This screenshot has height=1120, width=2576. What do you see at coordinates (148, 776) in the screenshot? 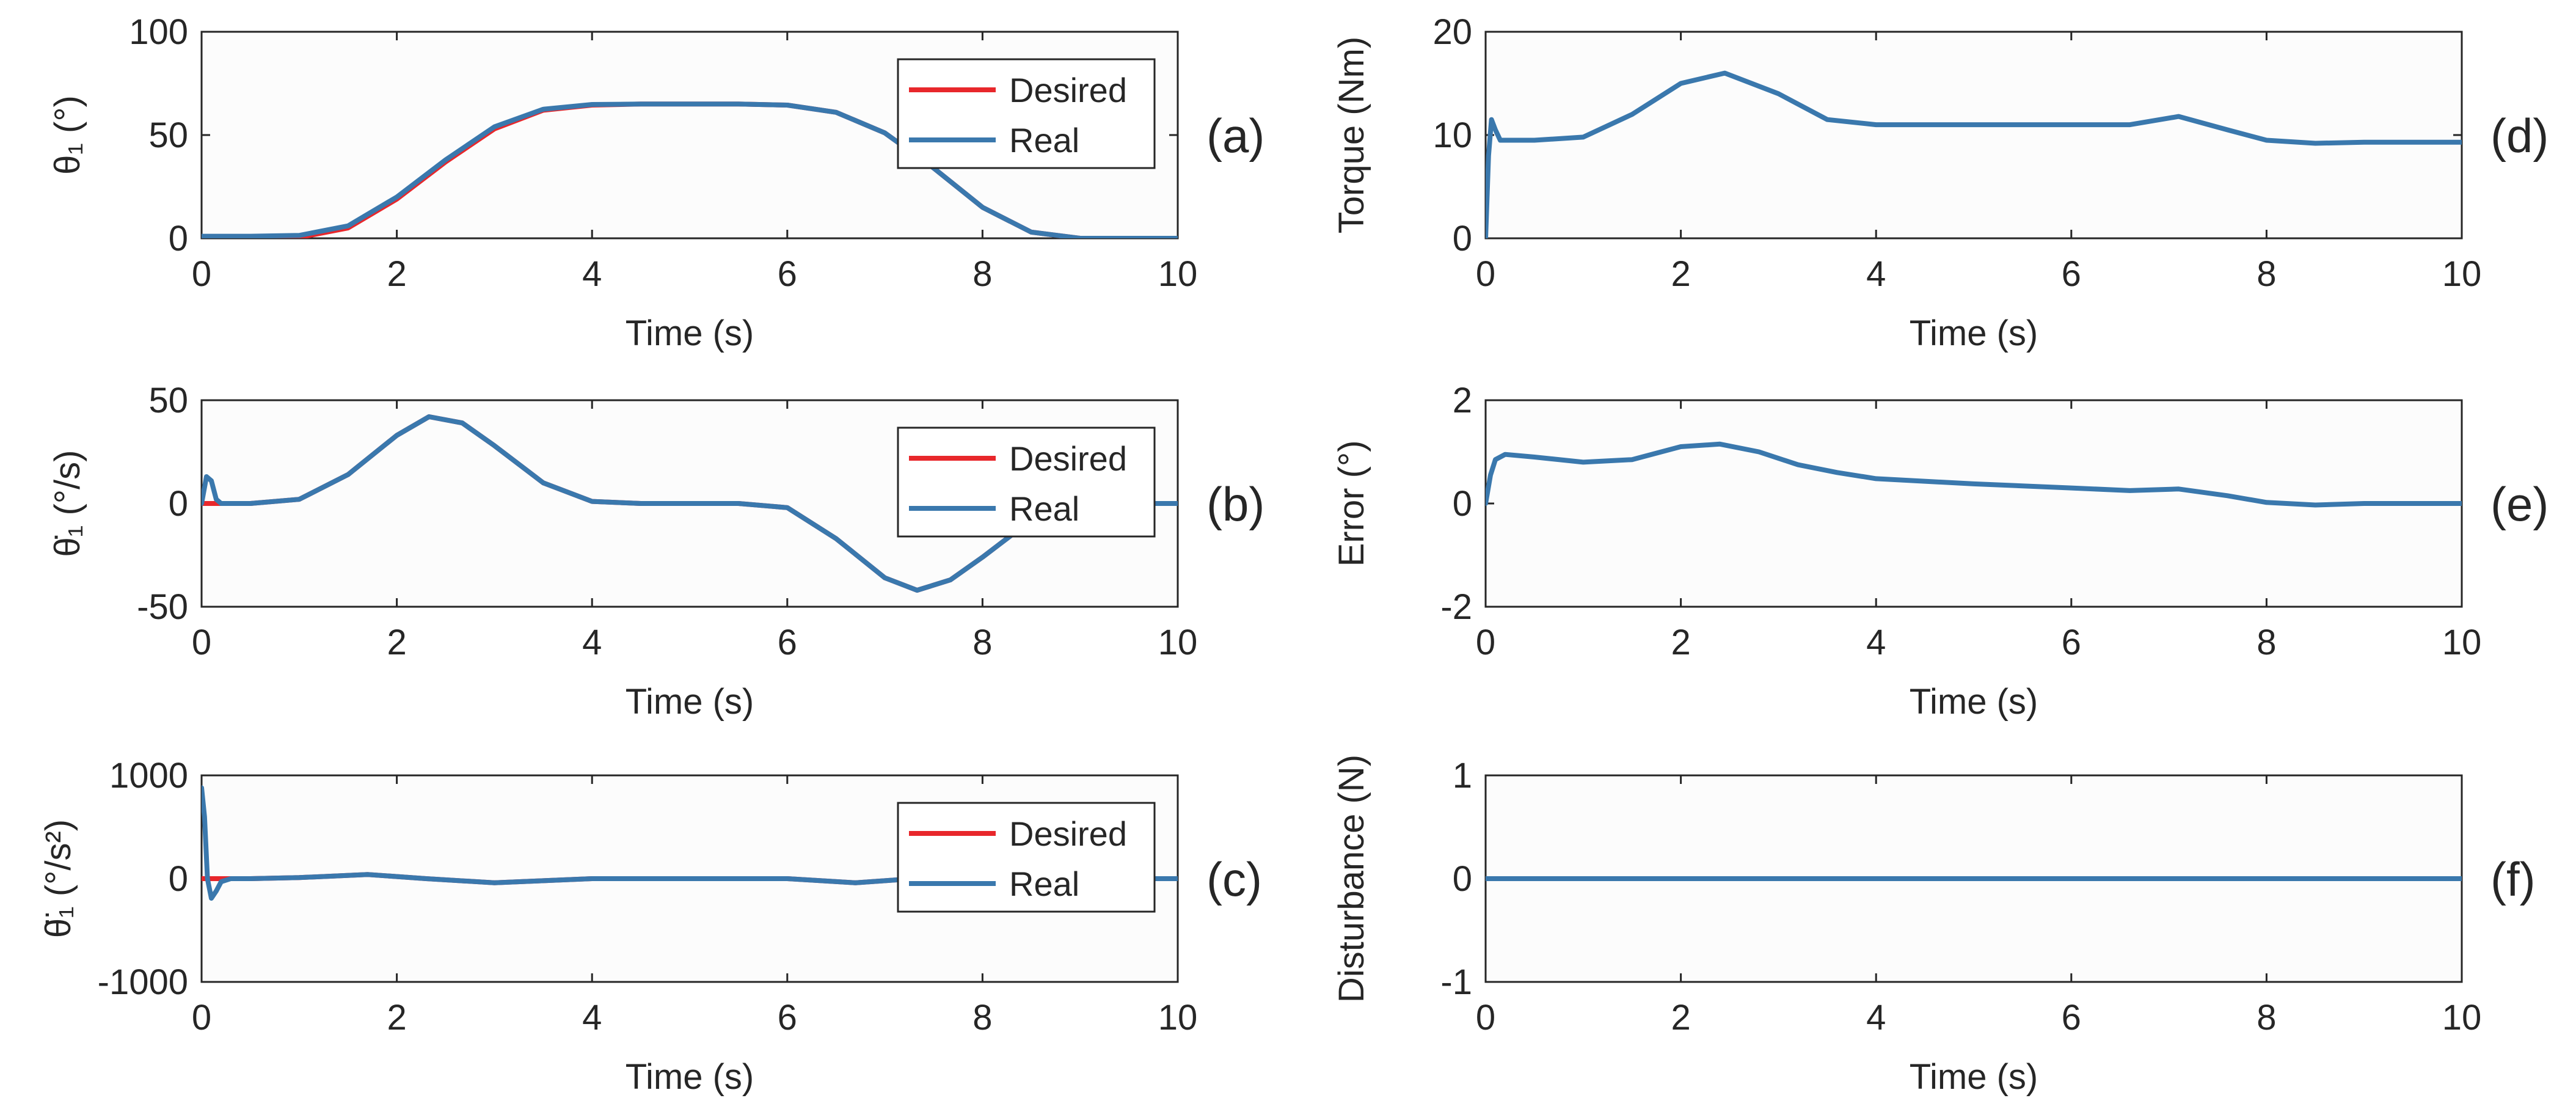
I see `y-tick-label-c-2: 1000` at bounding box center [148, 776].